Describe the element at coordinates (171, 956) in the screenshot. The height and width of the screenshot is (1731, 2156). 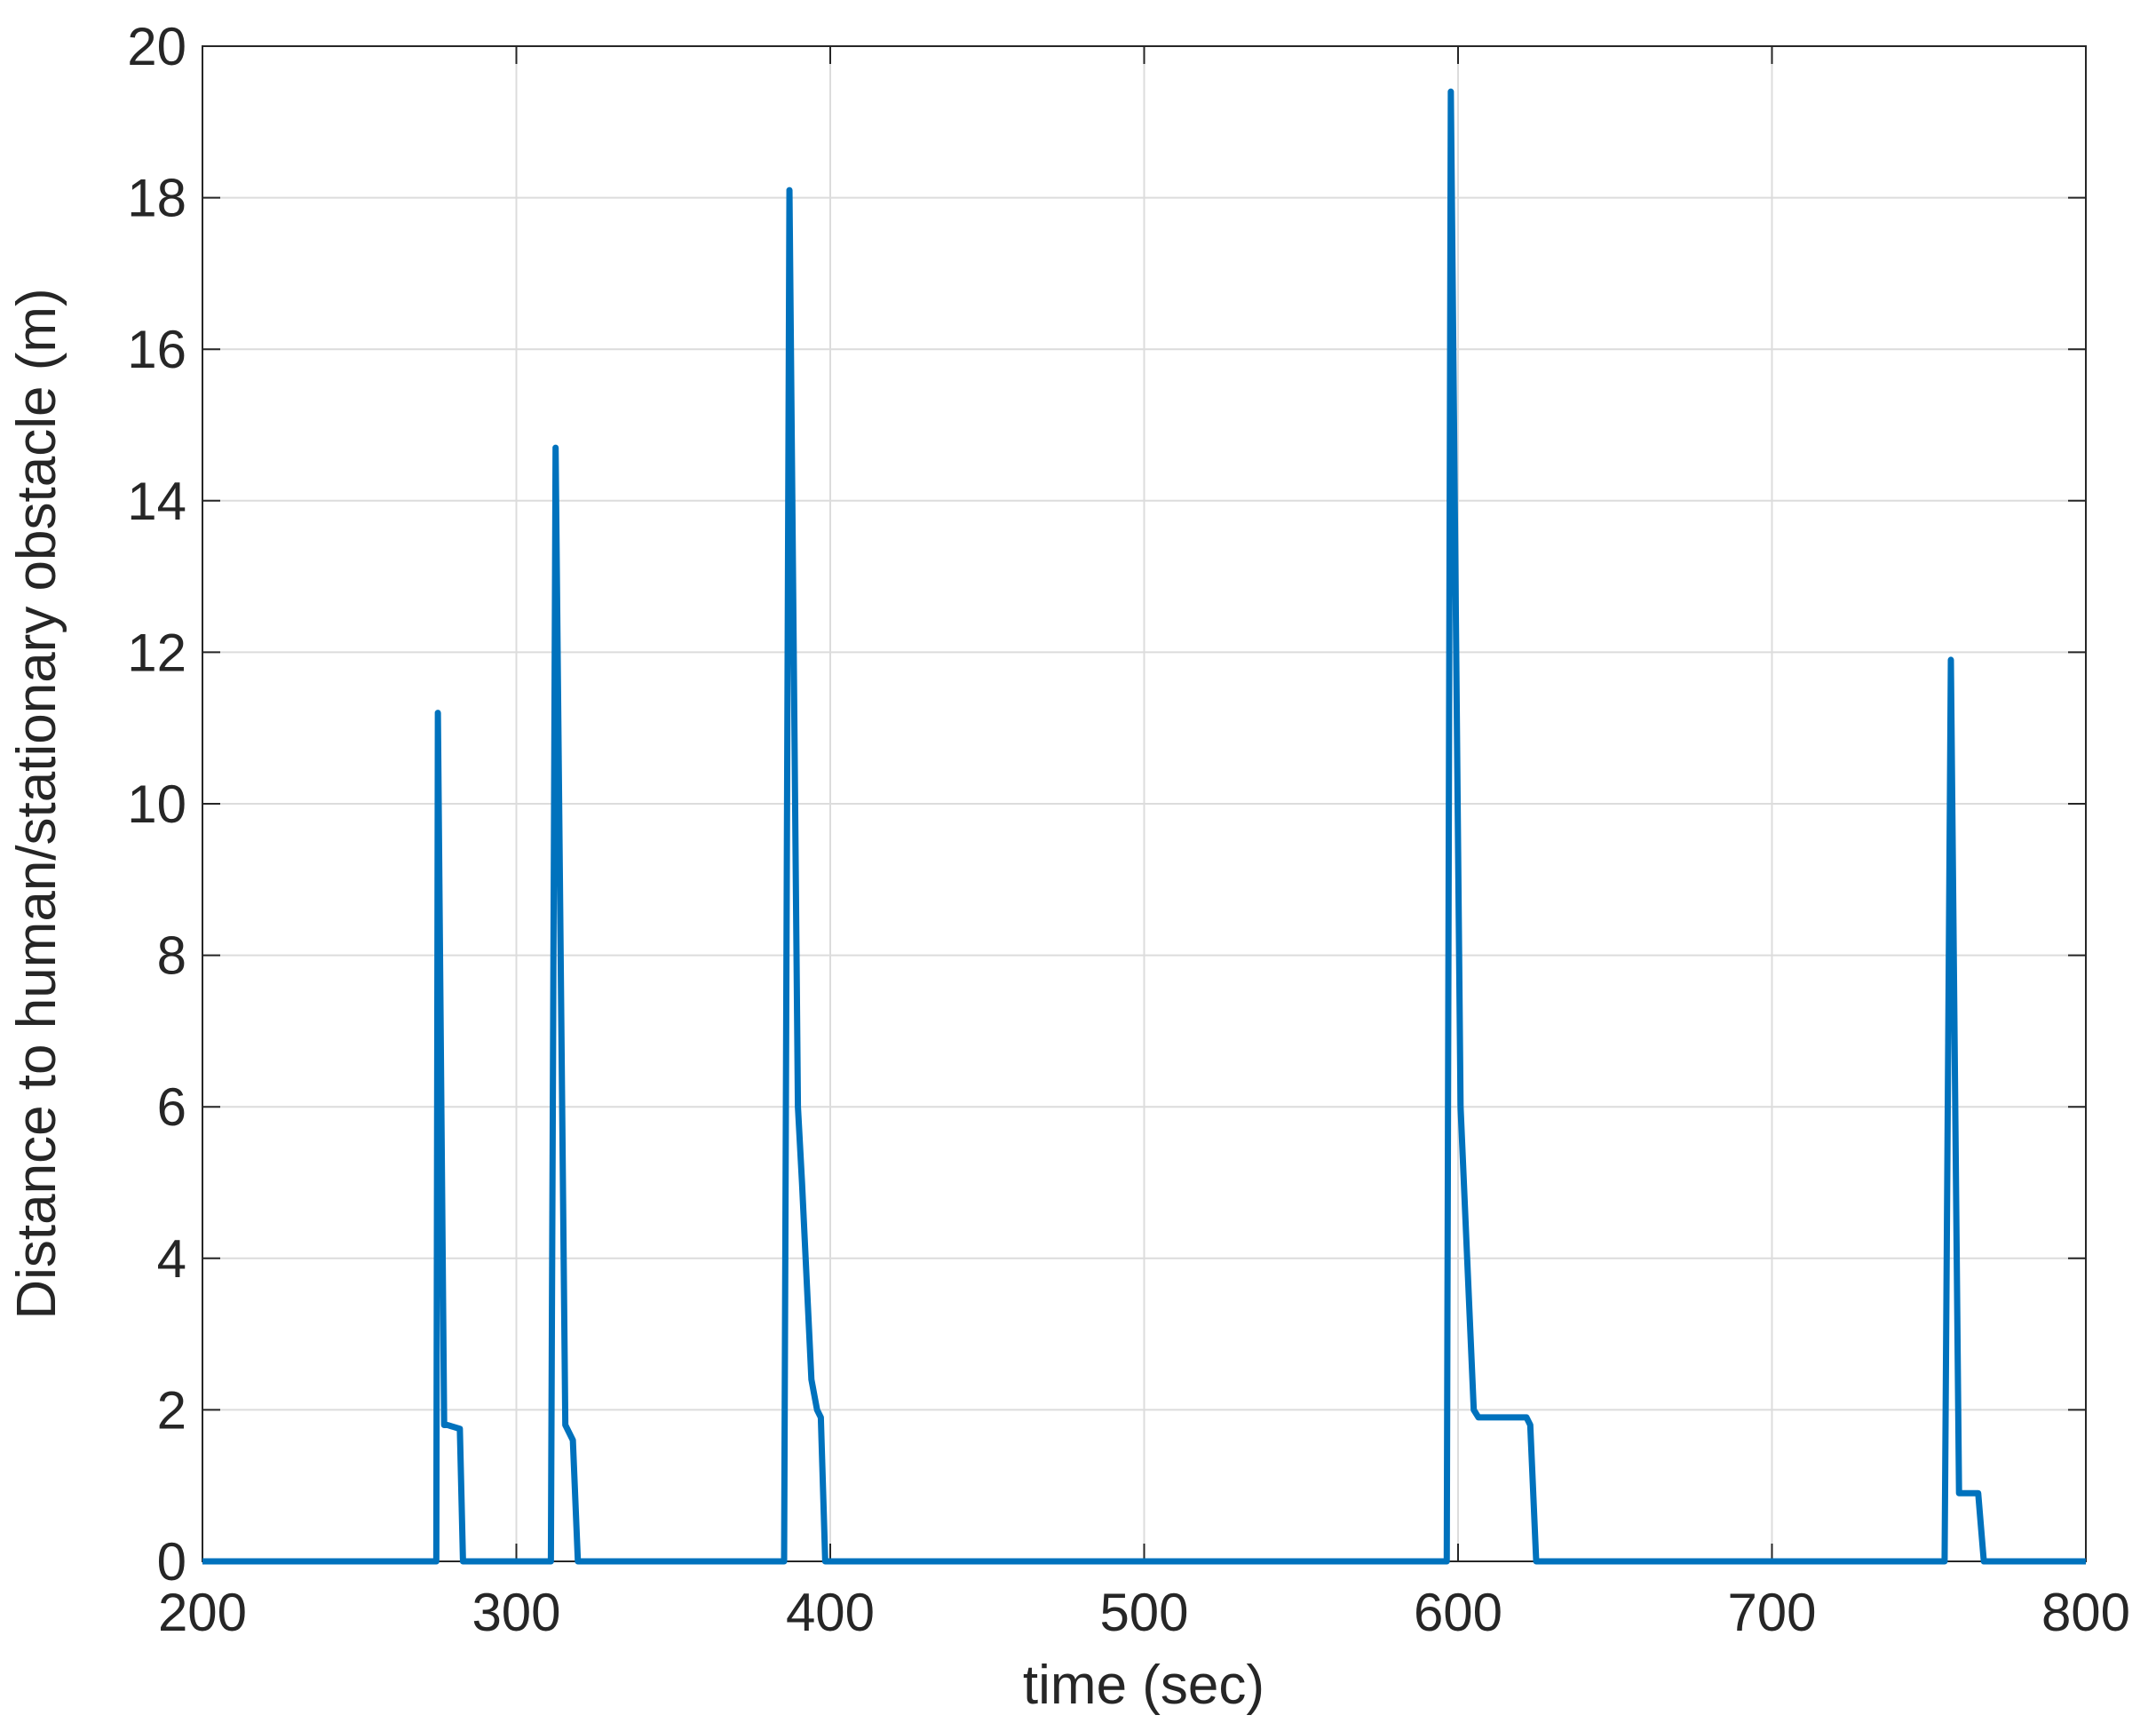
I see `y-tick-label: 8` at that location.